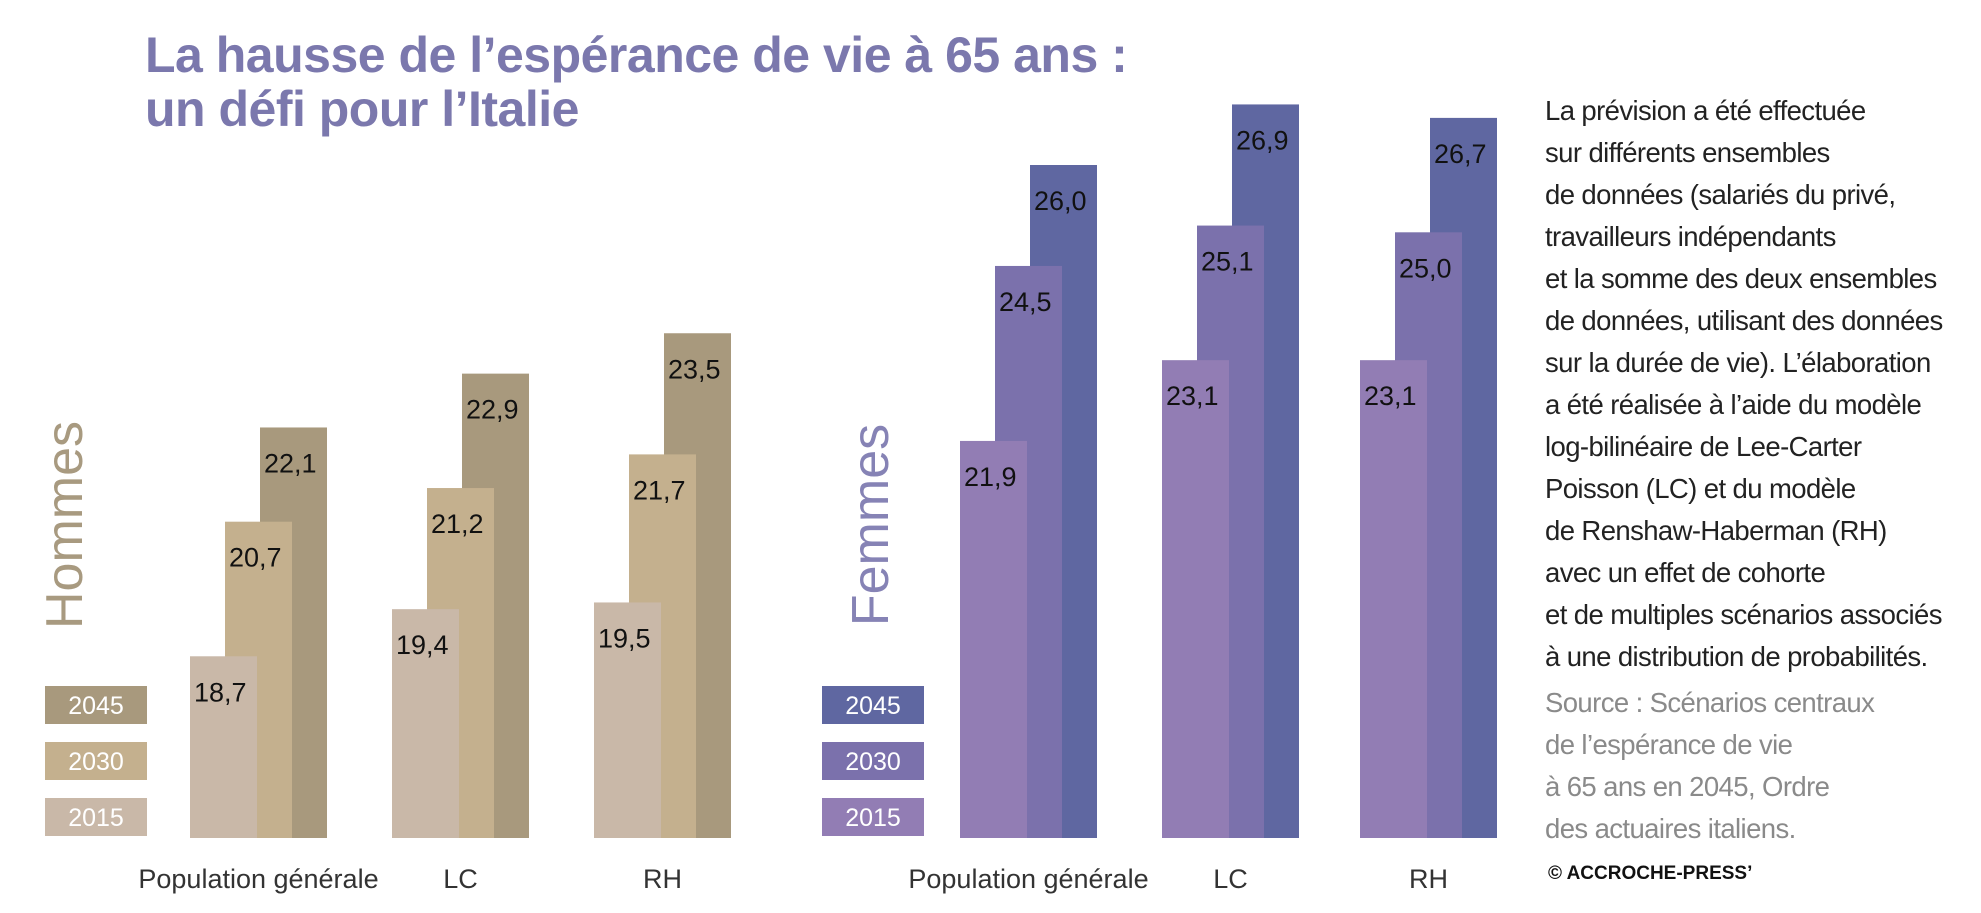 Image resolution: width=1981 pixels, height=913 pixels. I want to click on hommes-legend-swatch-2045, so click(96, 705).